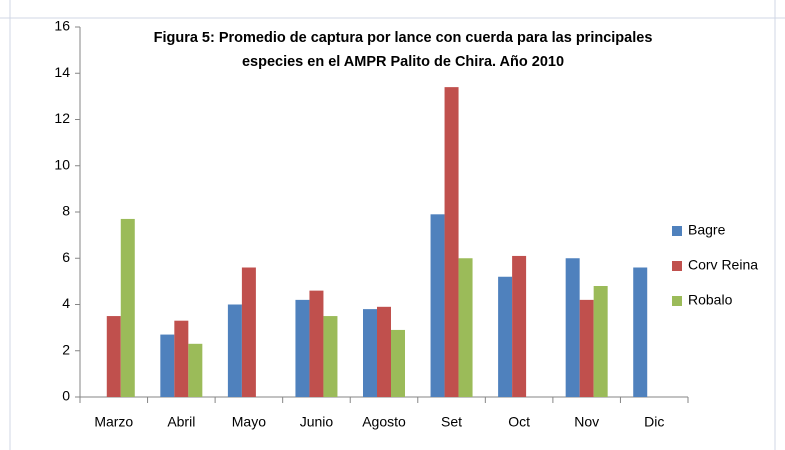 Image resolution: width=785 pixels, height=450 pixels. I want to click on x-tick-label: Nov, so click(586, 422).